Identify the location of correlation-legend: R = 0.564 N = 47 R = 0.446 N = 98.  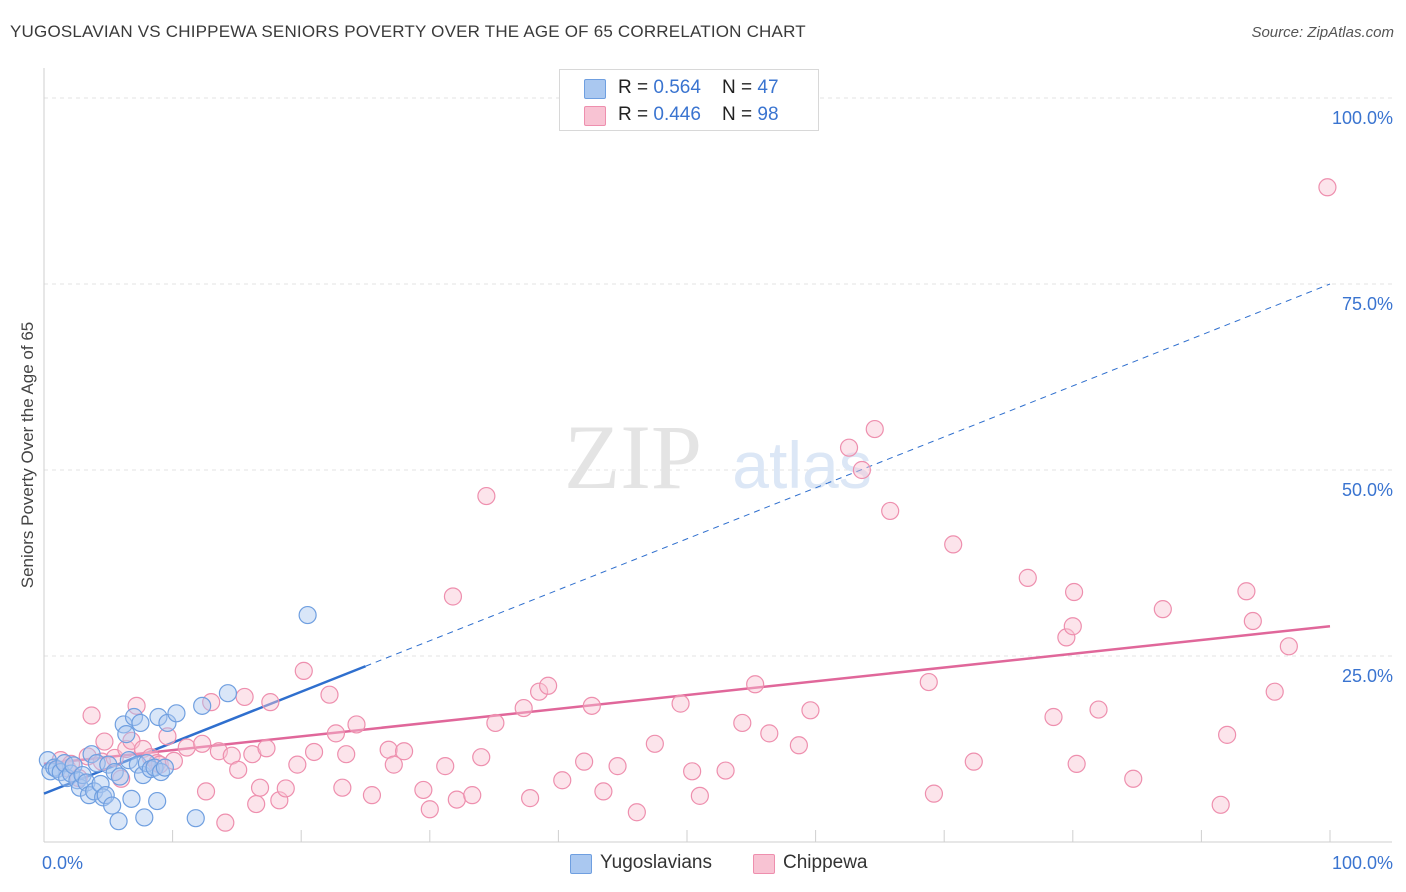
(689, 100).